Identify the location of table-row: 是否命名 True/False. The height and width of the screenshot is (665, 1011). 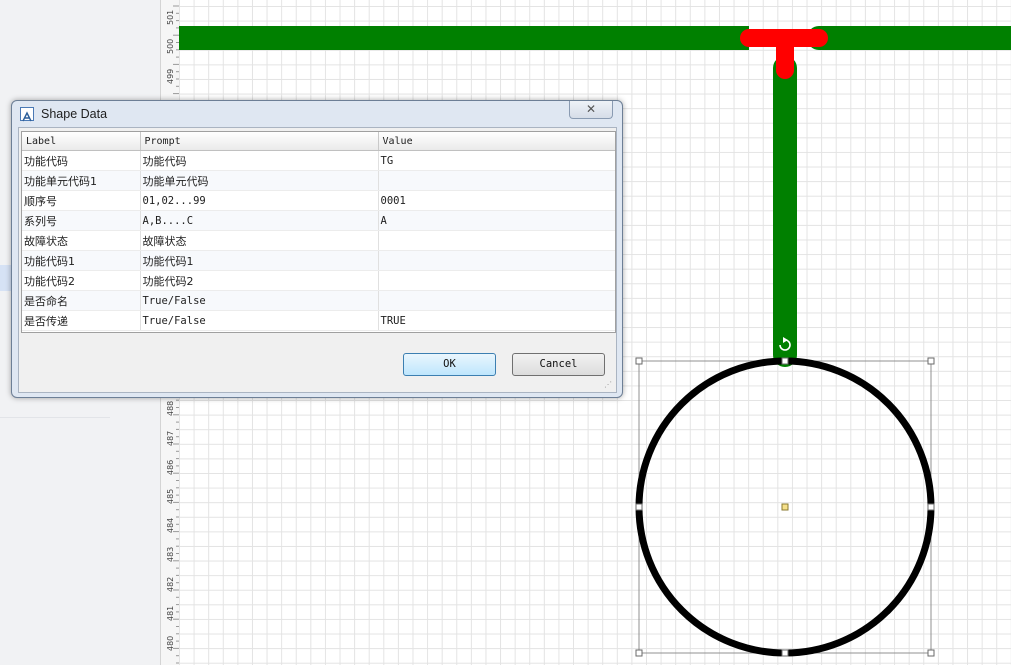
(318, 300).